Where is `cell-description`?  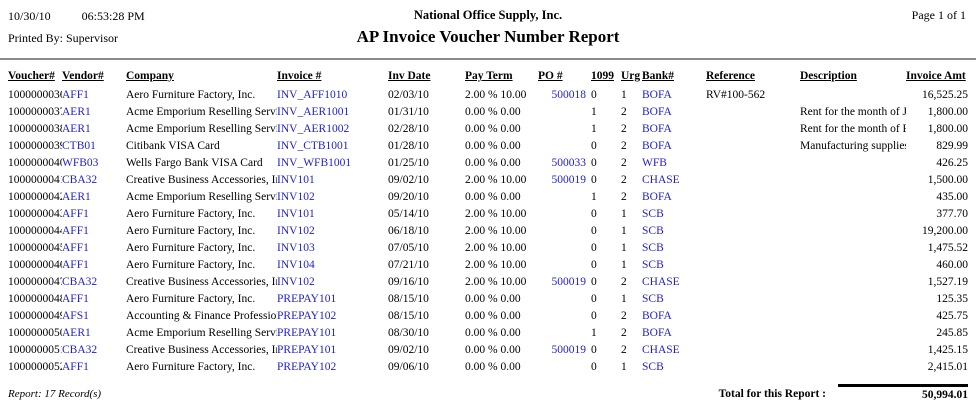 cell-description is located at coordinates (852, 94).